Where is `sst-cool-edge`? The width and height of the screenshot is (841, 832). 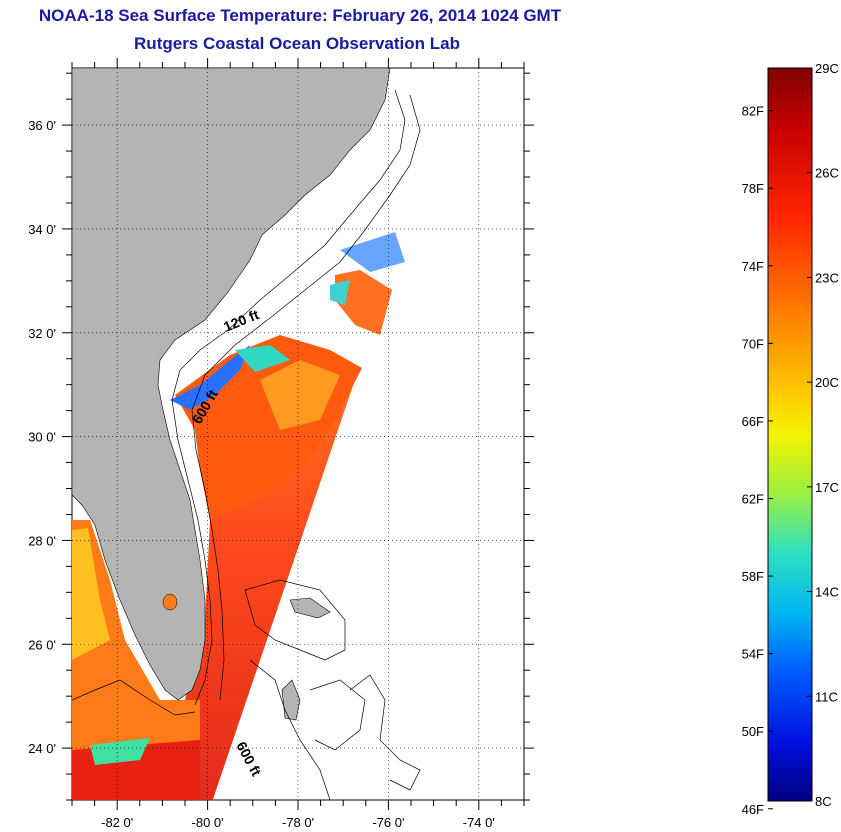 sst-cool-edge is located at coordinates (262, 358).